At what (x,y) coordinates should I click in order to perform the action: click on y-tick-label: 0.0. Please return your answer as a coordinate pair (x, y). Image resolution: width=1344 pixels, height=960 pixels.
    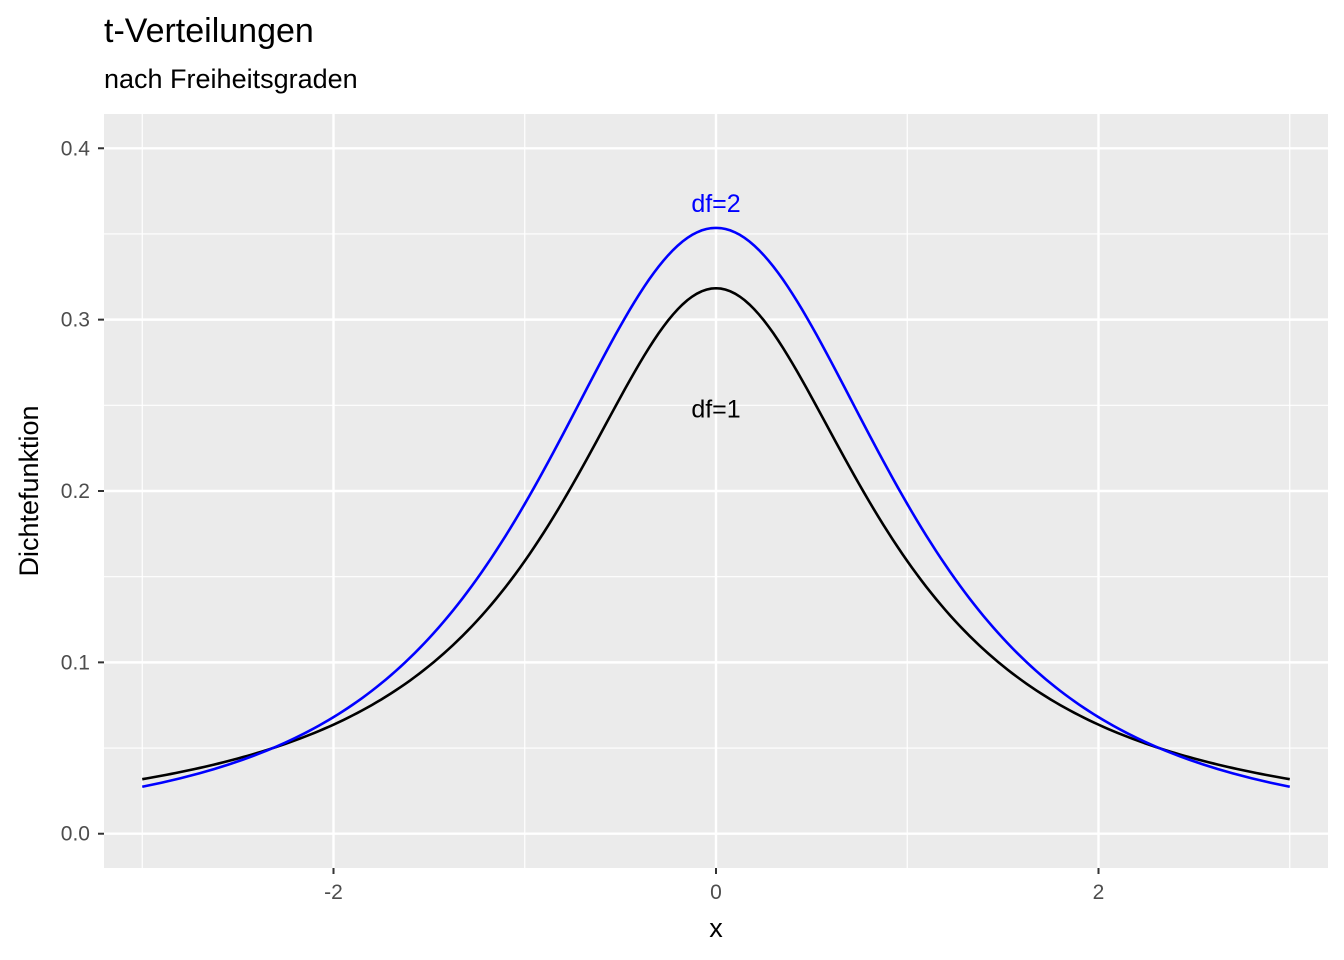
    Looking at the image, I should click on (75, 834).